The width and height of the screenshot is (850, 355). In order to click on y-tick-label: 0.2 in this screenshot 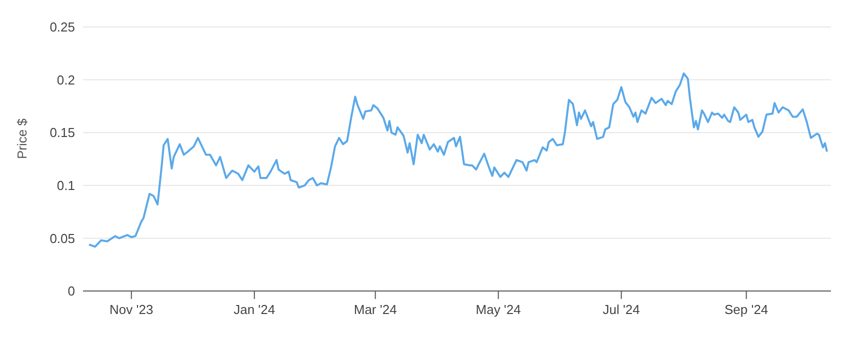, I will do `click(65, 80)`.